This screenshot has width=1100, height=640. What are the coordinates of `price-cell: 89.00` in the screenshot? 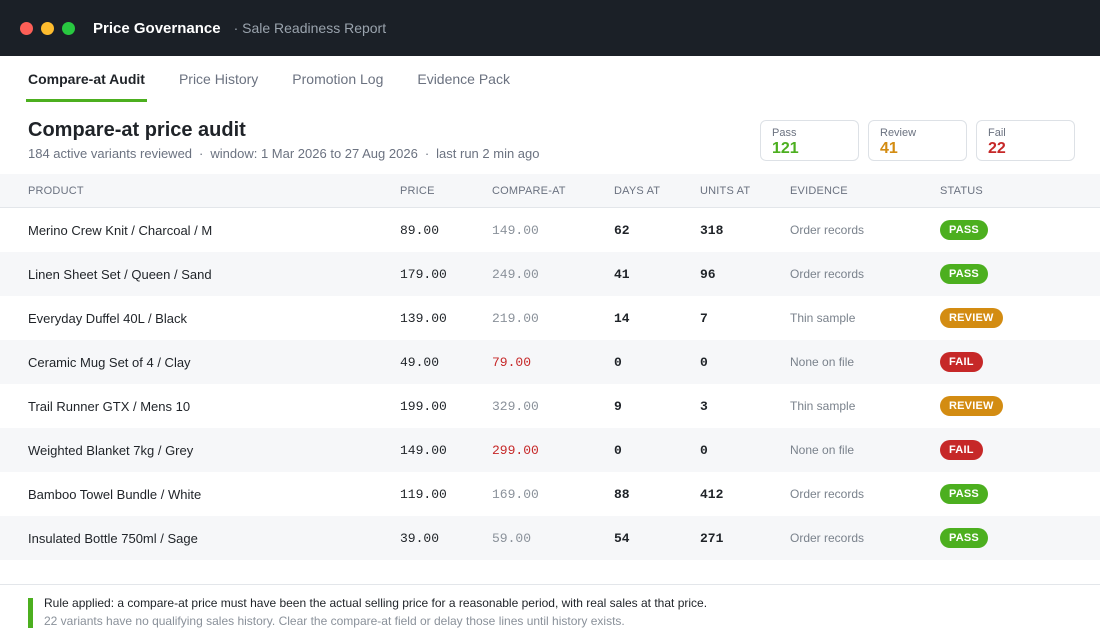 It's located at (420, 230).